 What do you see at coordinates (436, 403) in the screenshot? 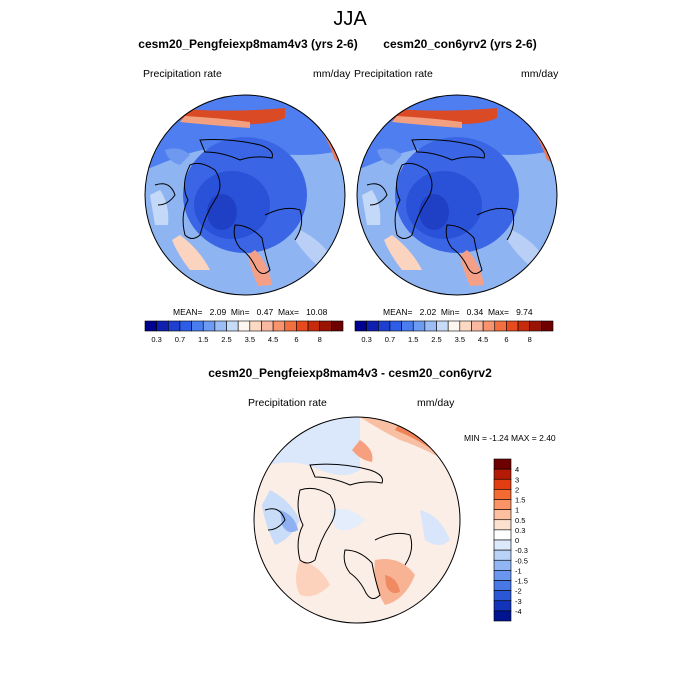
I see `panel-3-units-label: mm/day` at bounding box center [436, 403].